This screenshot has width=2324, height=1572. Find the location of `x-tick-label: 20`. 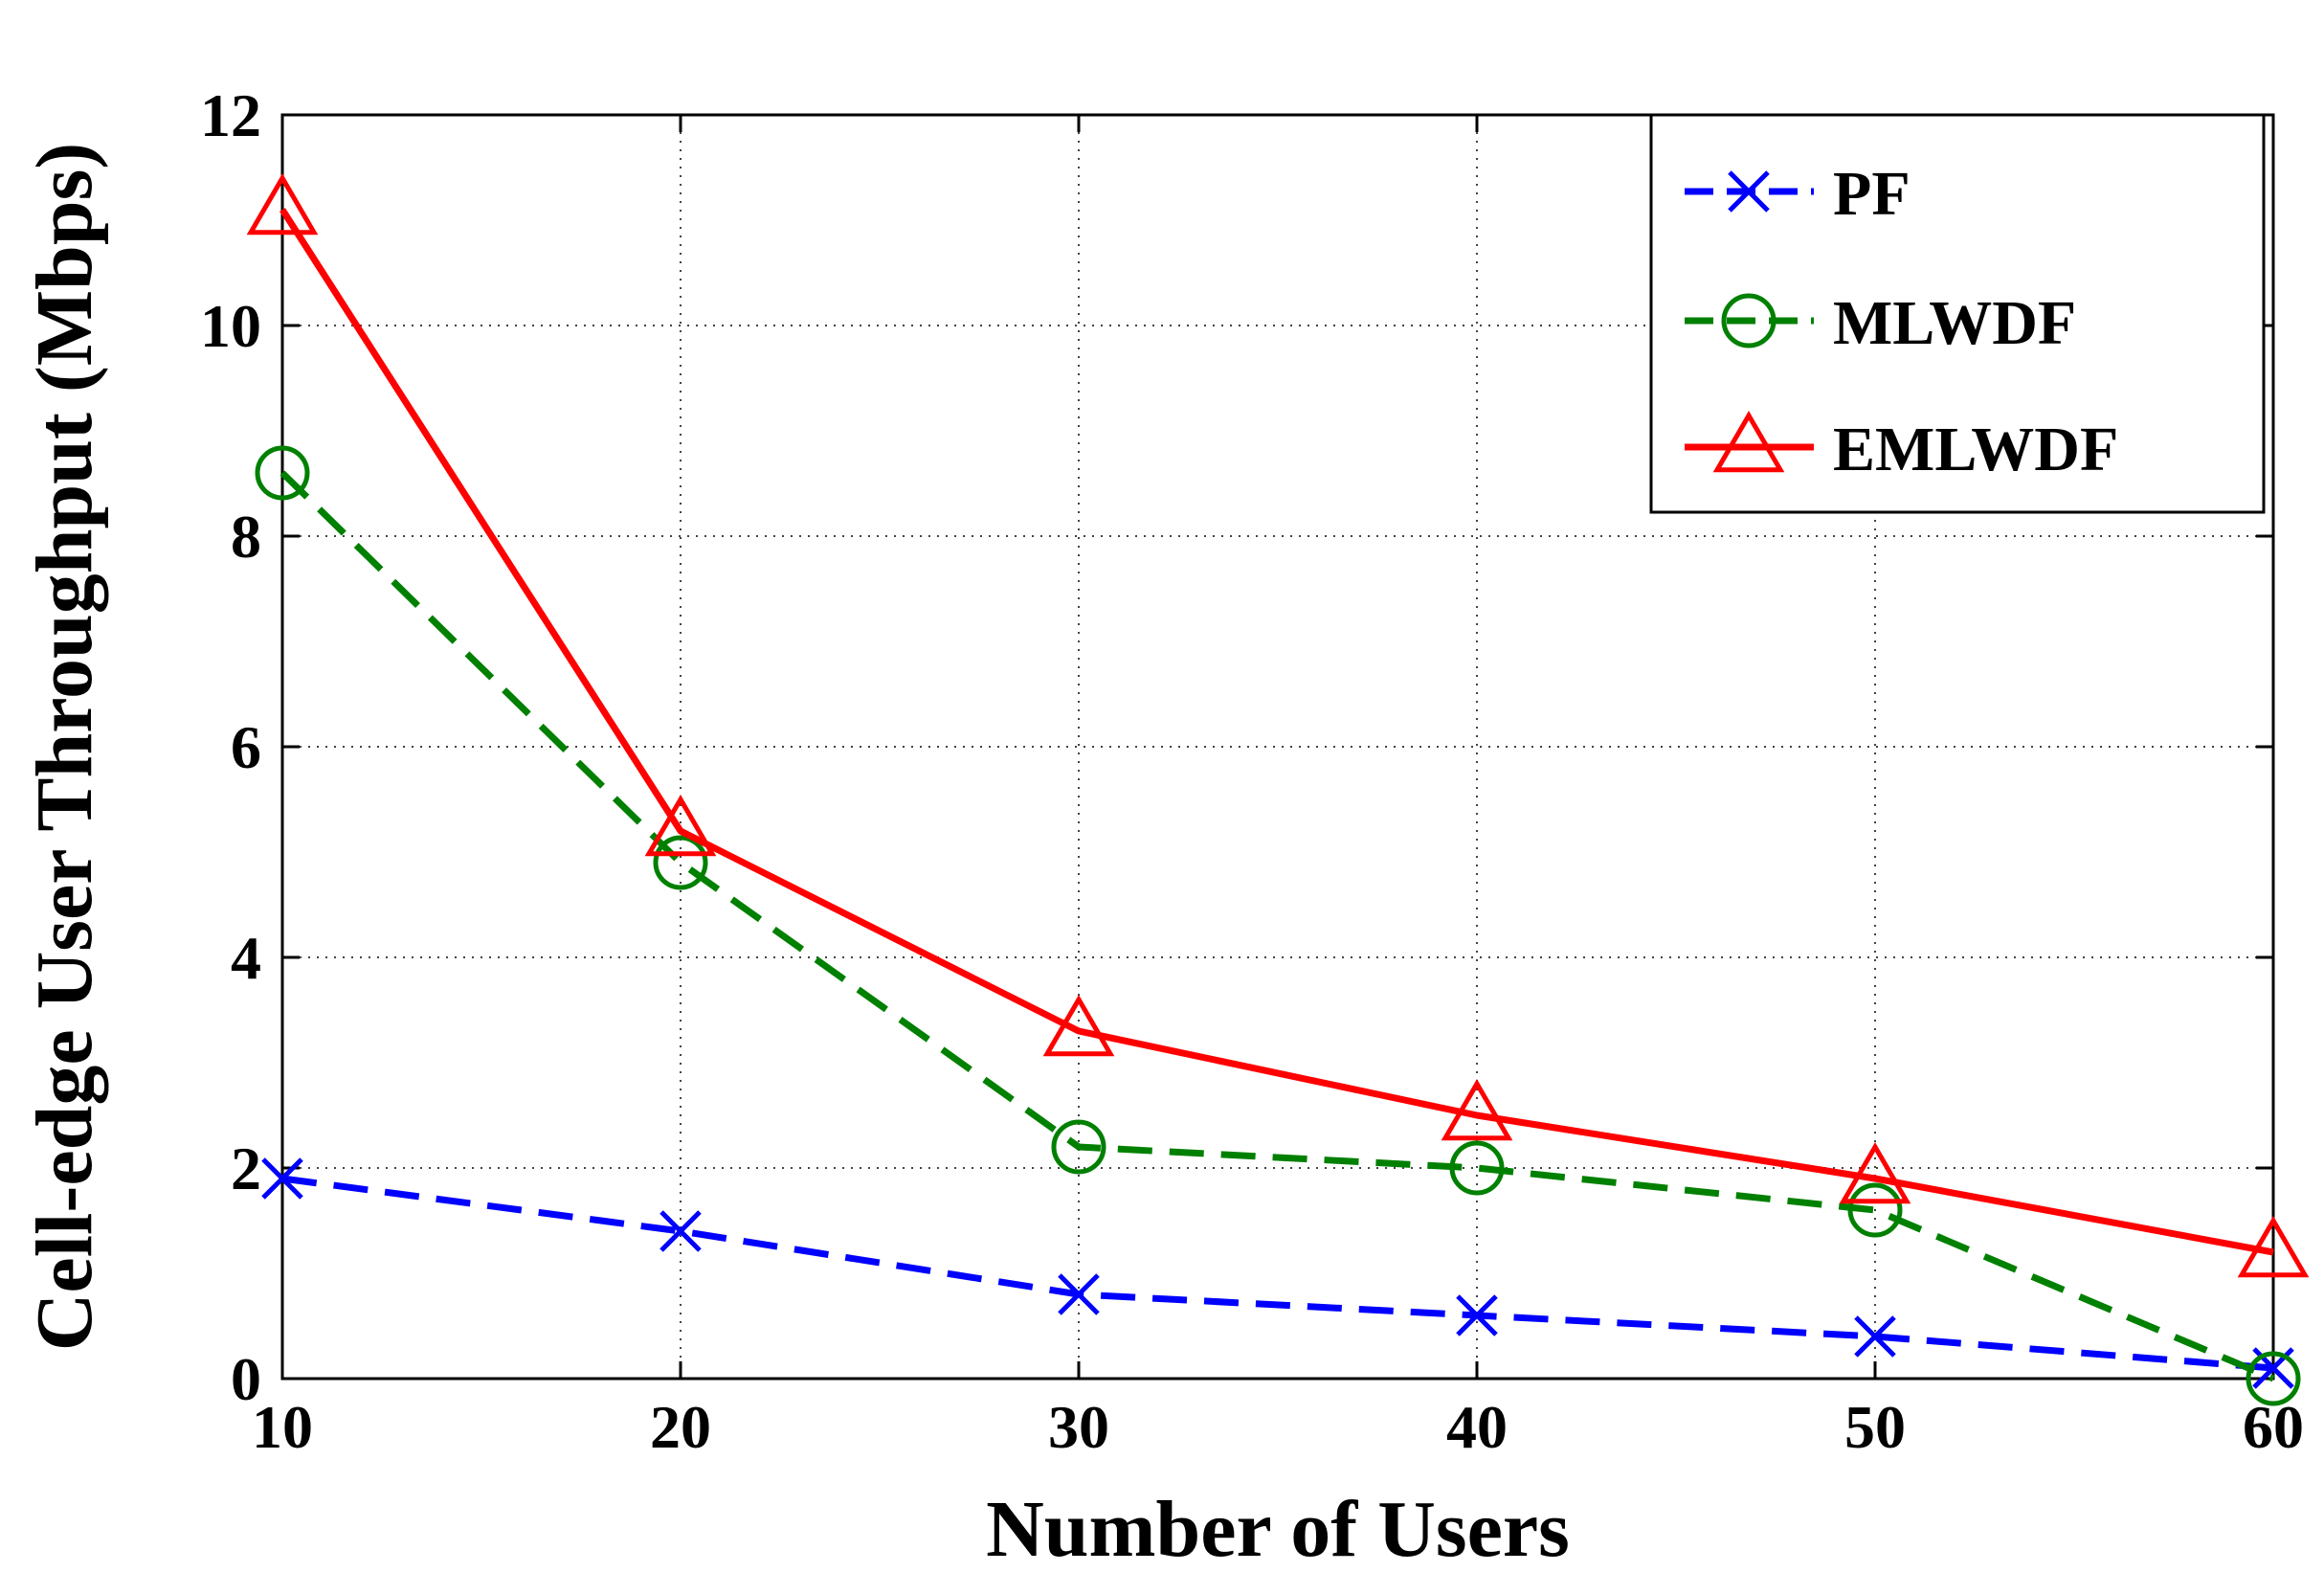

x-tick-label: 20 is located at coordinates (680, 1427).